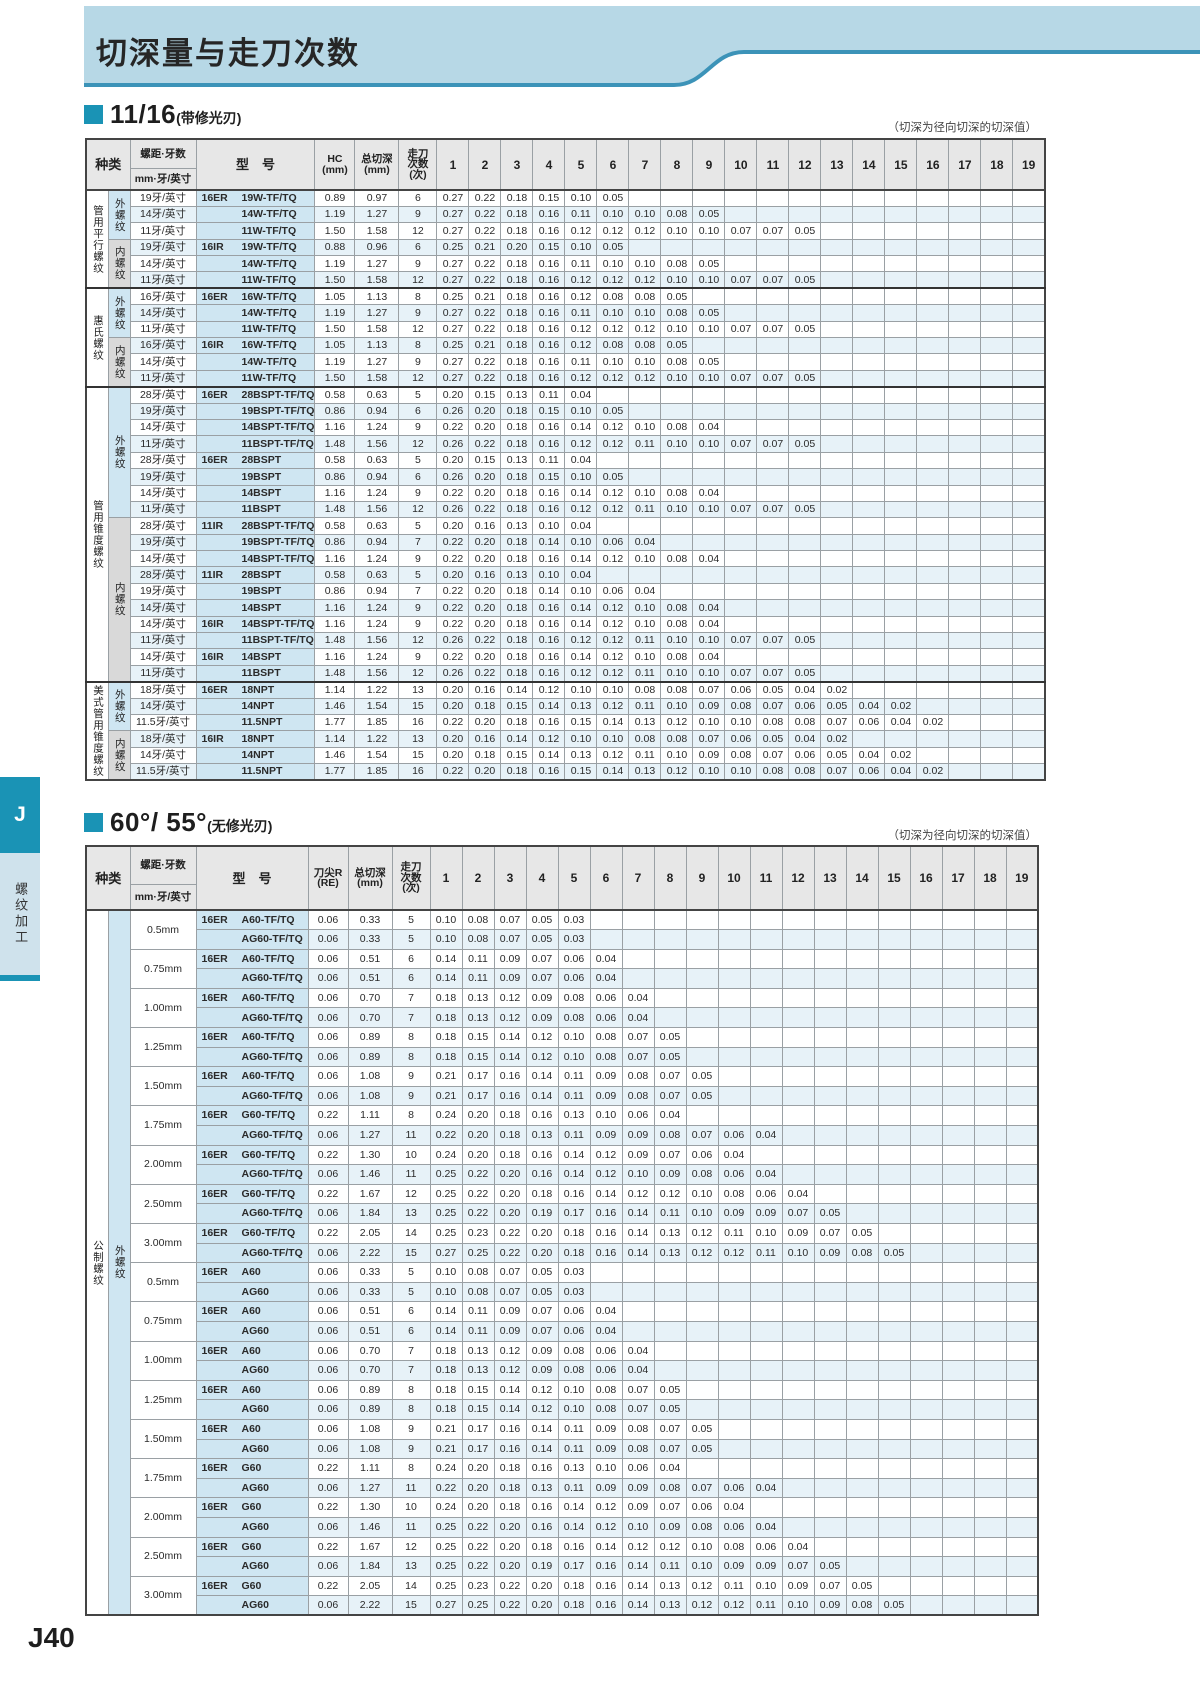 The image size is (1200, 1697). I want to click on model-cell: 16ER G60, so click(252, 1586).